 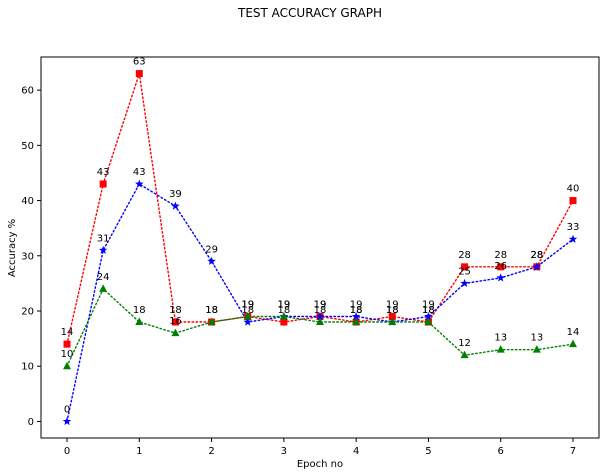 I want to click on y-tick-label: 40, so click(x=27, y=201).